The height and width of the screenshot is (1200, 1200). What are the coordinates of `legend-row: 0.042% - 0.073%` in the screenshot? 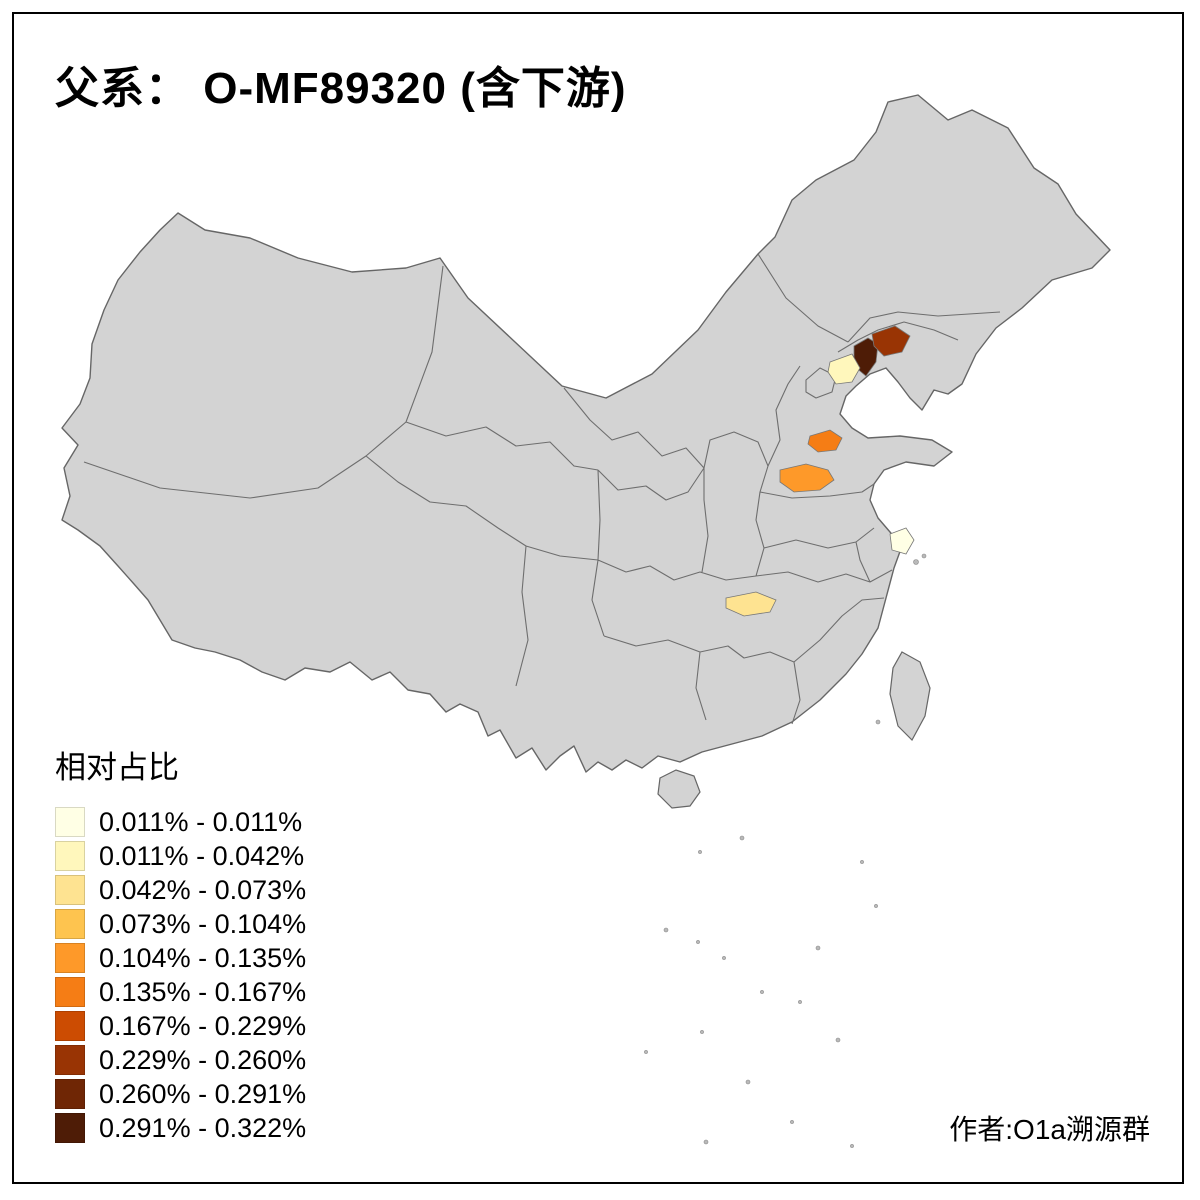 It's located at (180, 890).